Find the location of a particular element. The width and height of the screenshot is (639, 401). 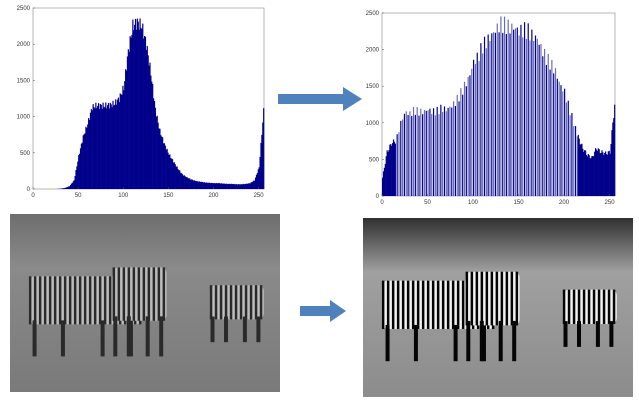

y-tick-label: 2500 is located at coordinates (373, 14).